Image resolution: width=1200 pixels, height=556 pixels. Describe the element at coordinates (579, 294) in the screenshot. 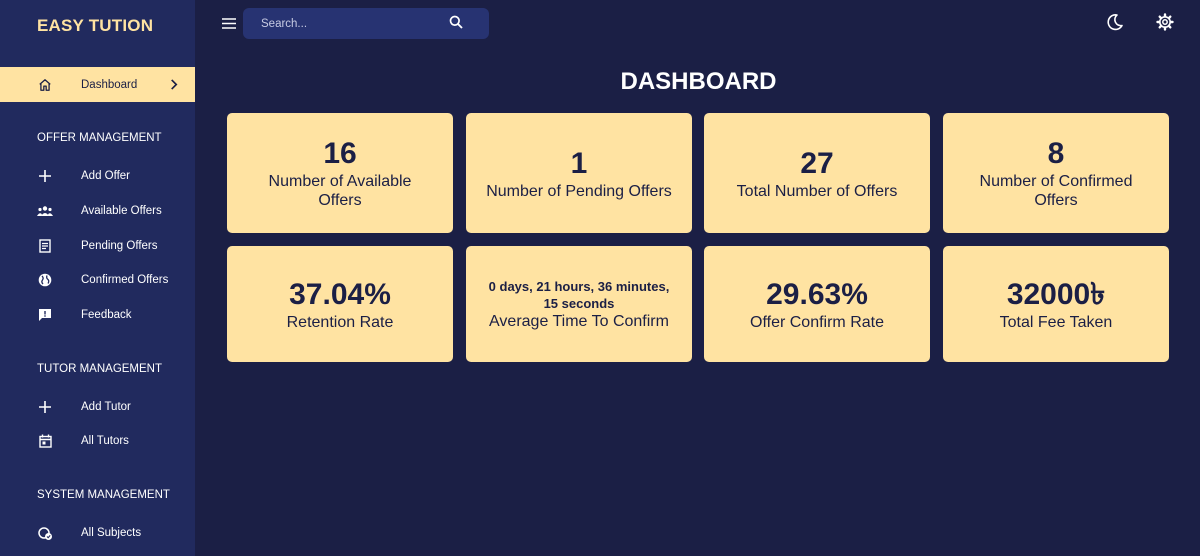

I see `stat-value: 0 days, 21 hours, 36 minutes, 15 seconds` at that location.